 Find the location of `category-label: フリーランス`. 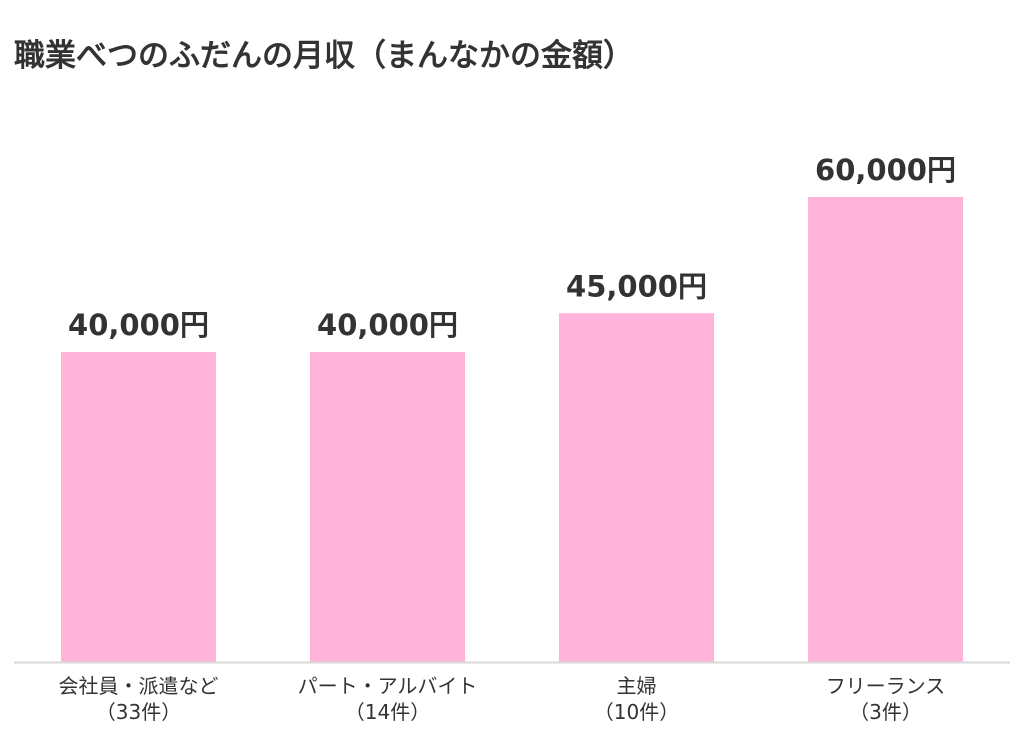

category-label: フリーランス is located at coordinates (886, 686).